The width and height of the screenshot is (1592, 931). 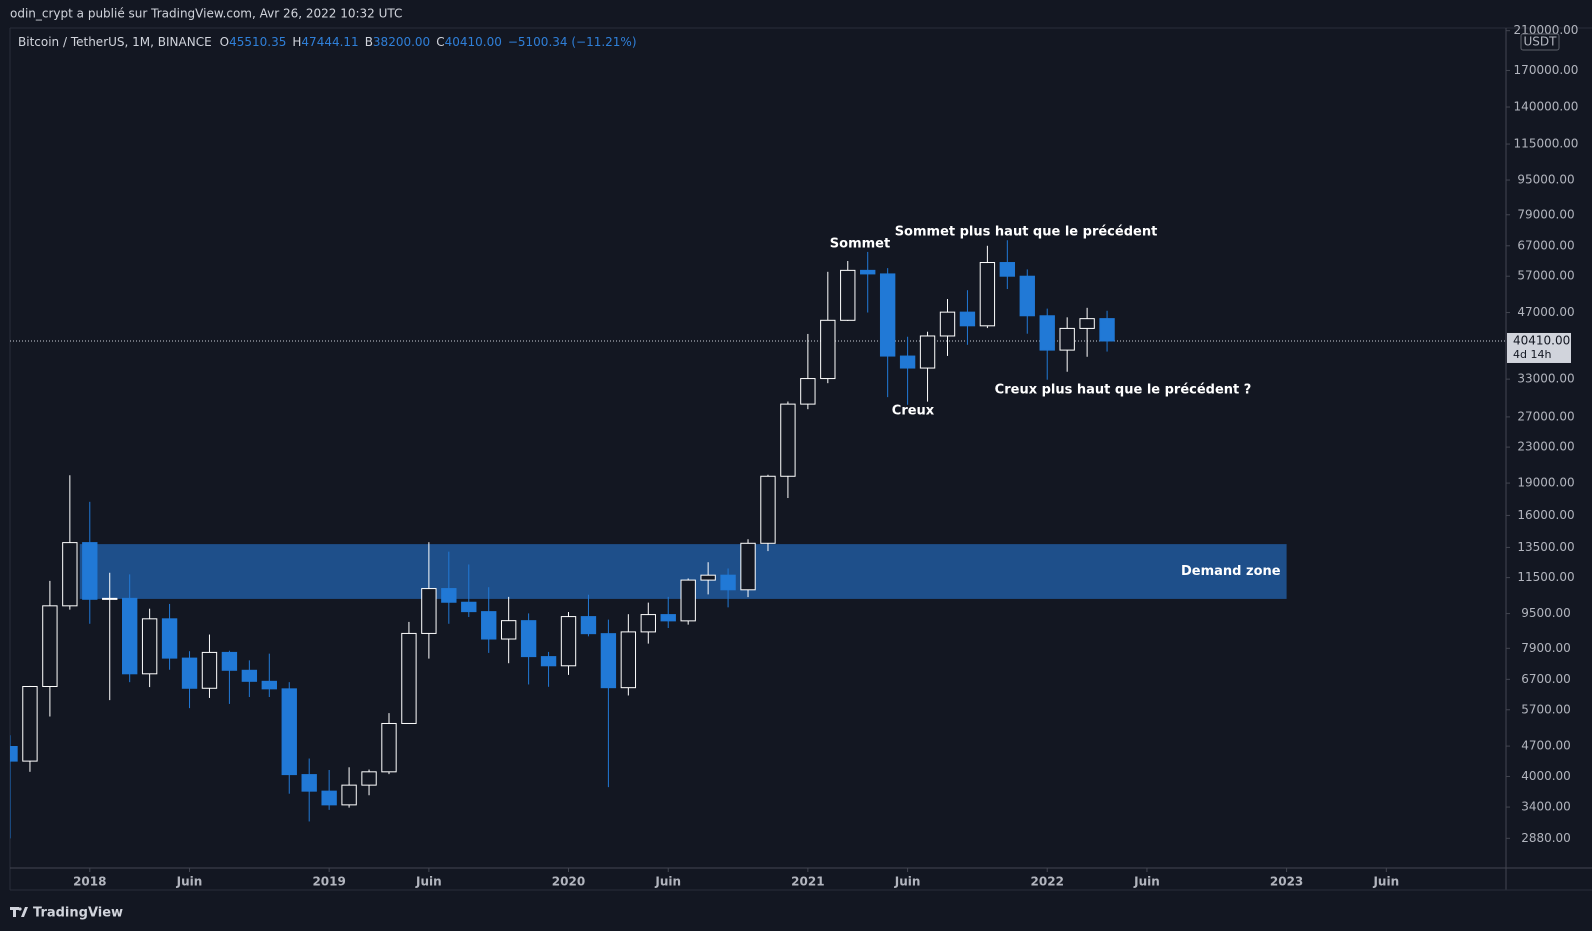 I want to click on price-label: 40410.00, so click(x=1541, y=340).